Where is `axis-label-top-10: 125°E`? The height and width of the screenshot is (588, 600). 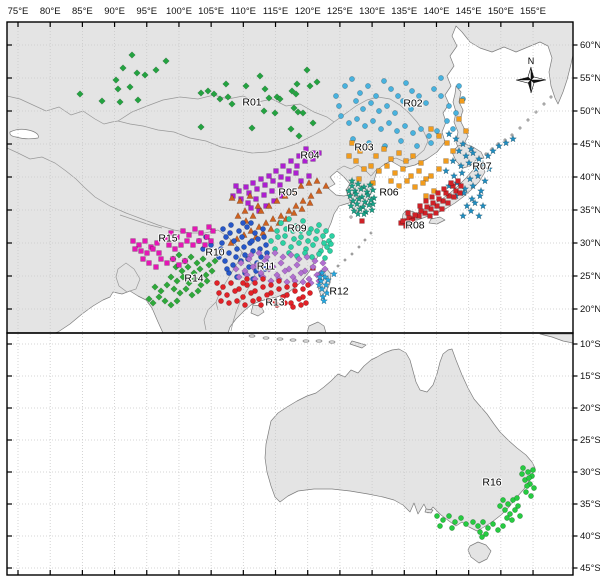 axis-label-top-10: 125°E is located at coordinates (340, 11).